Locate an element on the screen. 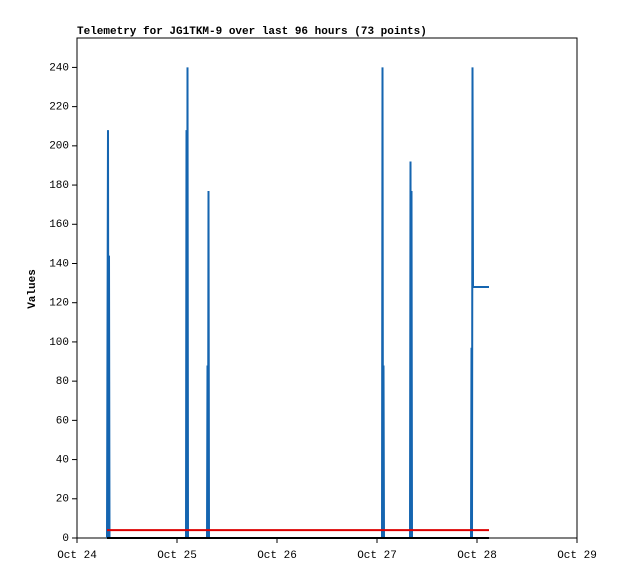 This screenshot has width=618, height=584. x-tick-label: Oct 29 is located at coordinates (577, 556).